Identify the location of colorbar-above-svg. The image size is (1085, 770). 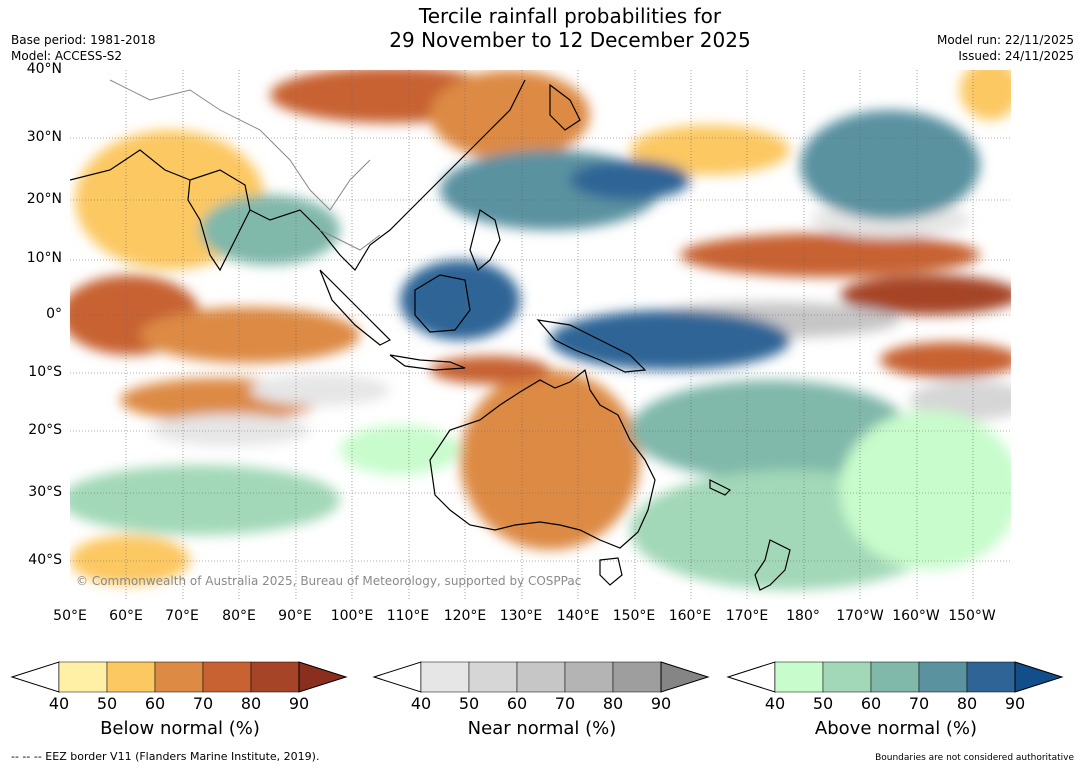
(895, 677).